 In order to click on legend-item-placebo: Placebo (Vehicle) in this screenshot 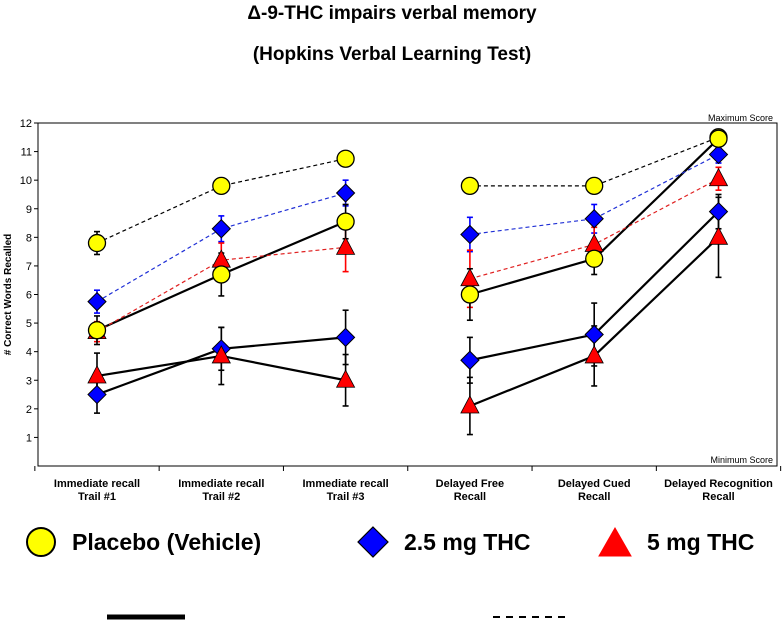, I will do `click(142, 542)`.